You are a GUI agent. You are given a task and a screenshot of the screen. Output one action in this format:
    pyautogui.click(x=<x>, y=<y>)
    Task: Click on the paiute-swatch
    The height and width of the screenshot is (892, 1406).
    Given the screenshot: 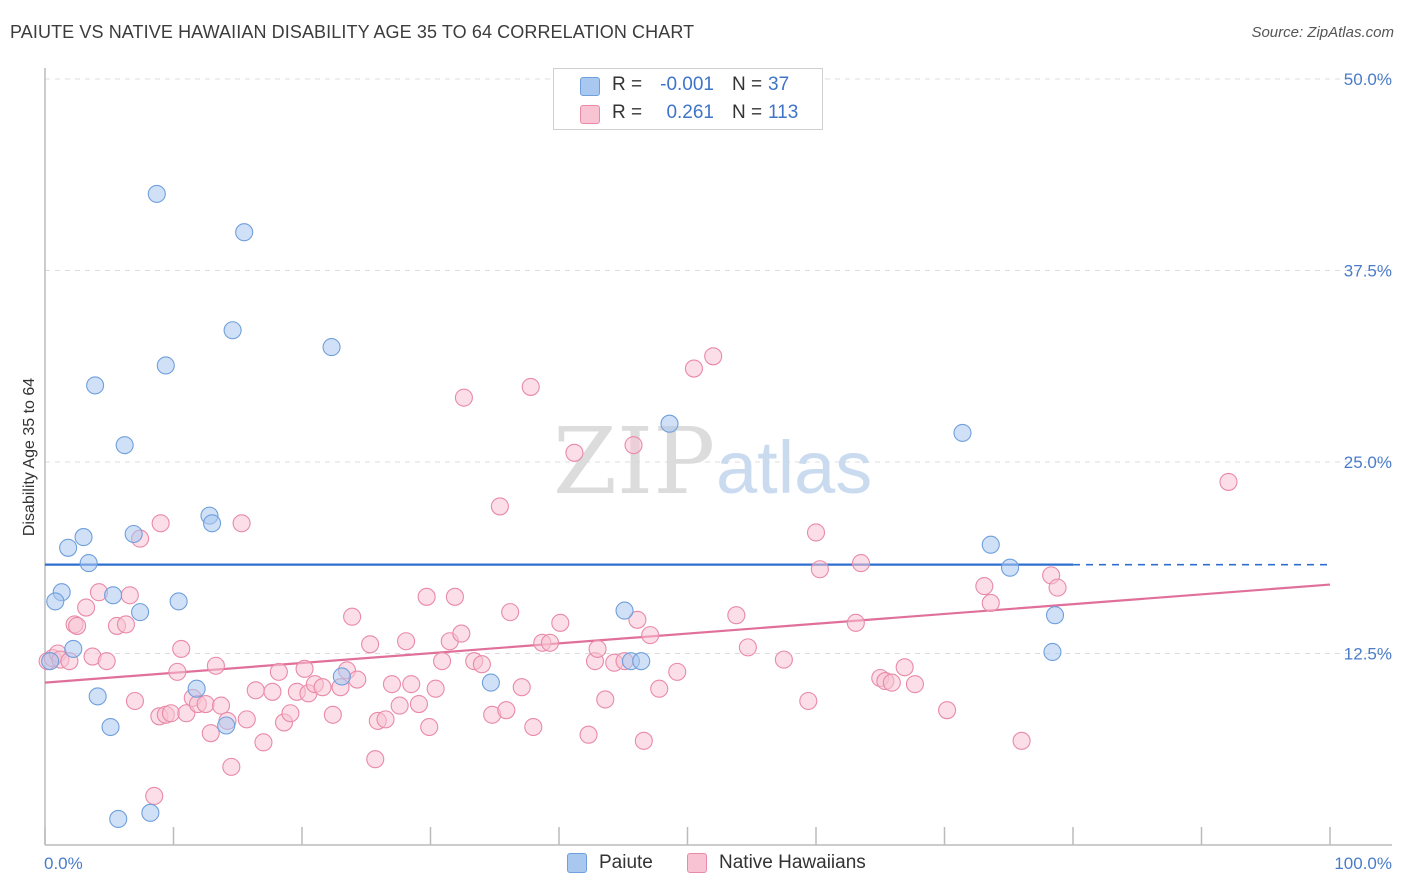 What is the action you would take?
    pyautogui.click(x=577, y=863)
    